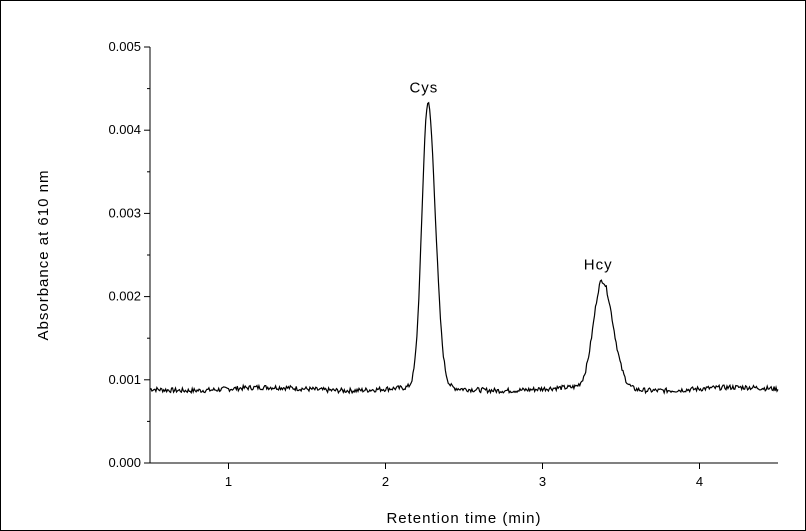  Describe the element at coordinates (385, 481) in the screenshot. I see `x-tick-label: 2` at that location.